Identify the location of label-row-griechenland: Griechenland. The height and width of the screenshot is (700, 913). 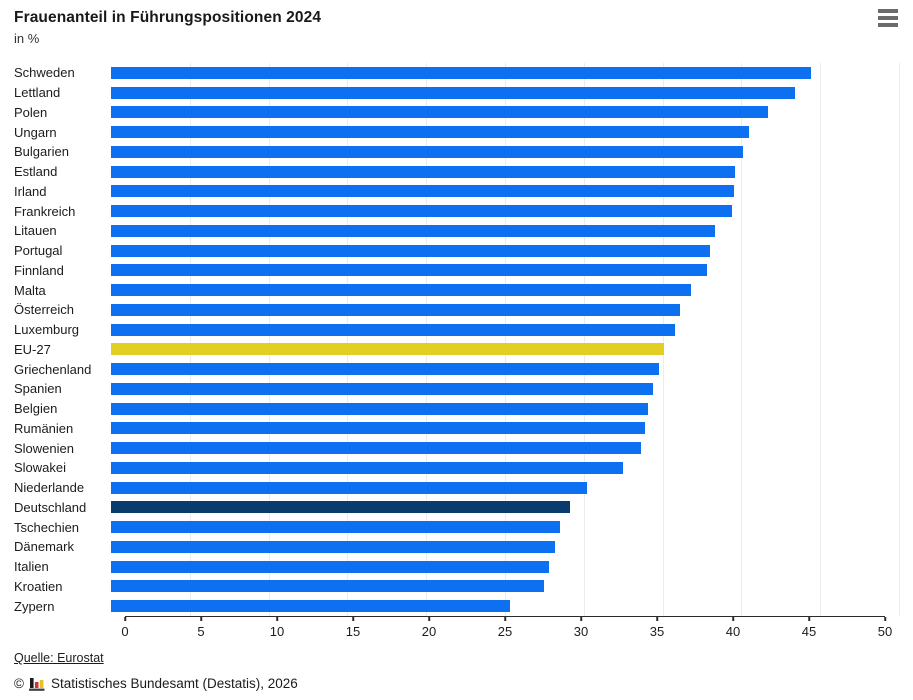
(62, 369).